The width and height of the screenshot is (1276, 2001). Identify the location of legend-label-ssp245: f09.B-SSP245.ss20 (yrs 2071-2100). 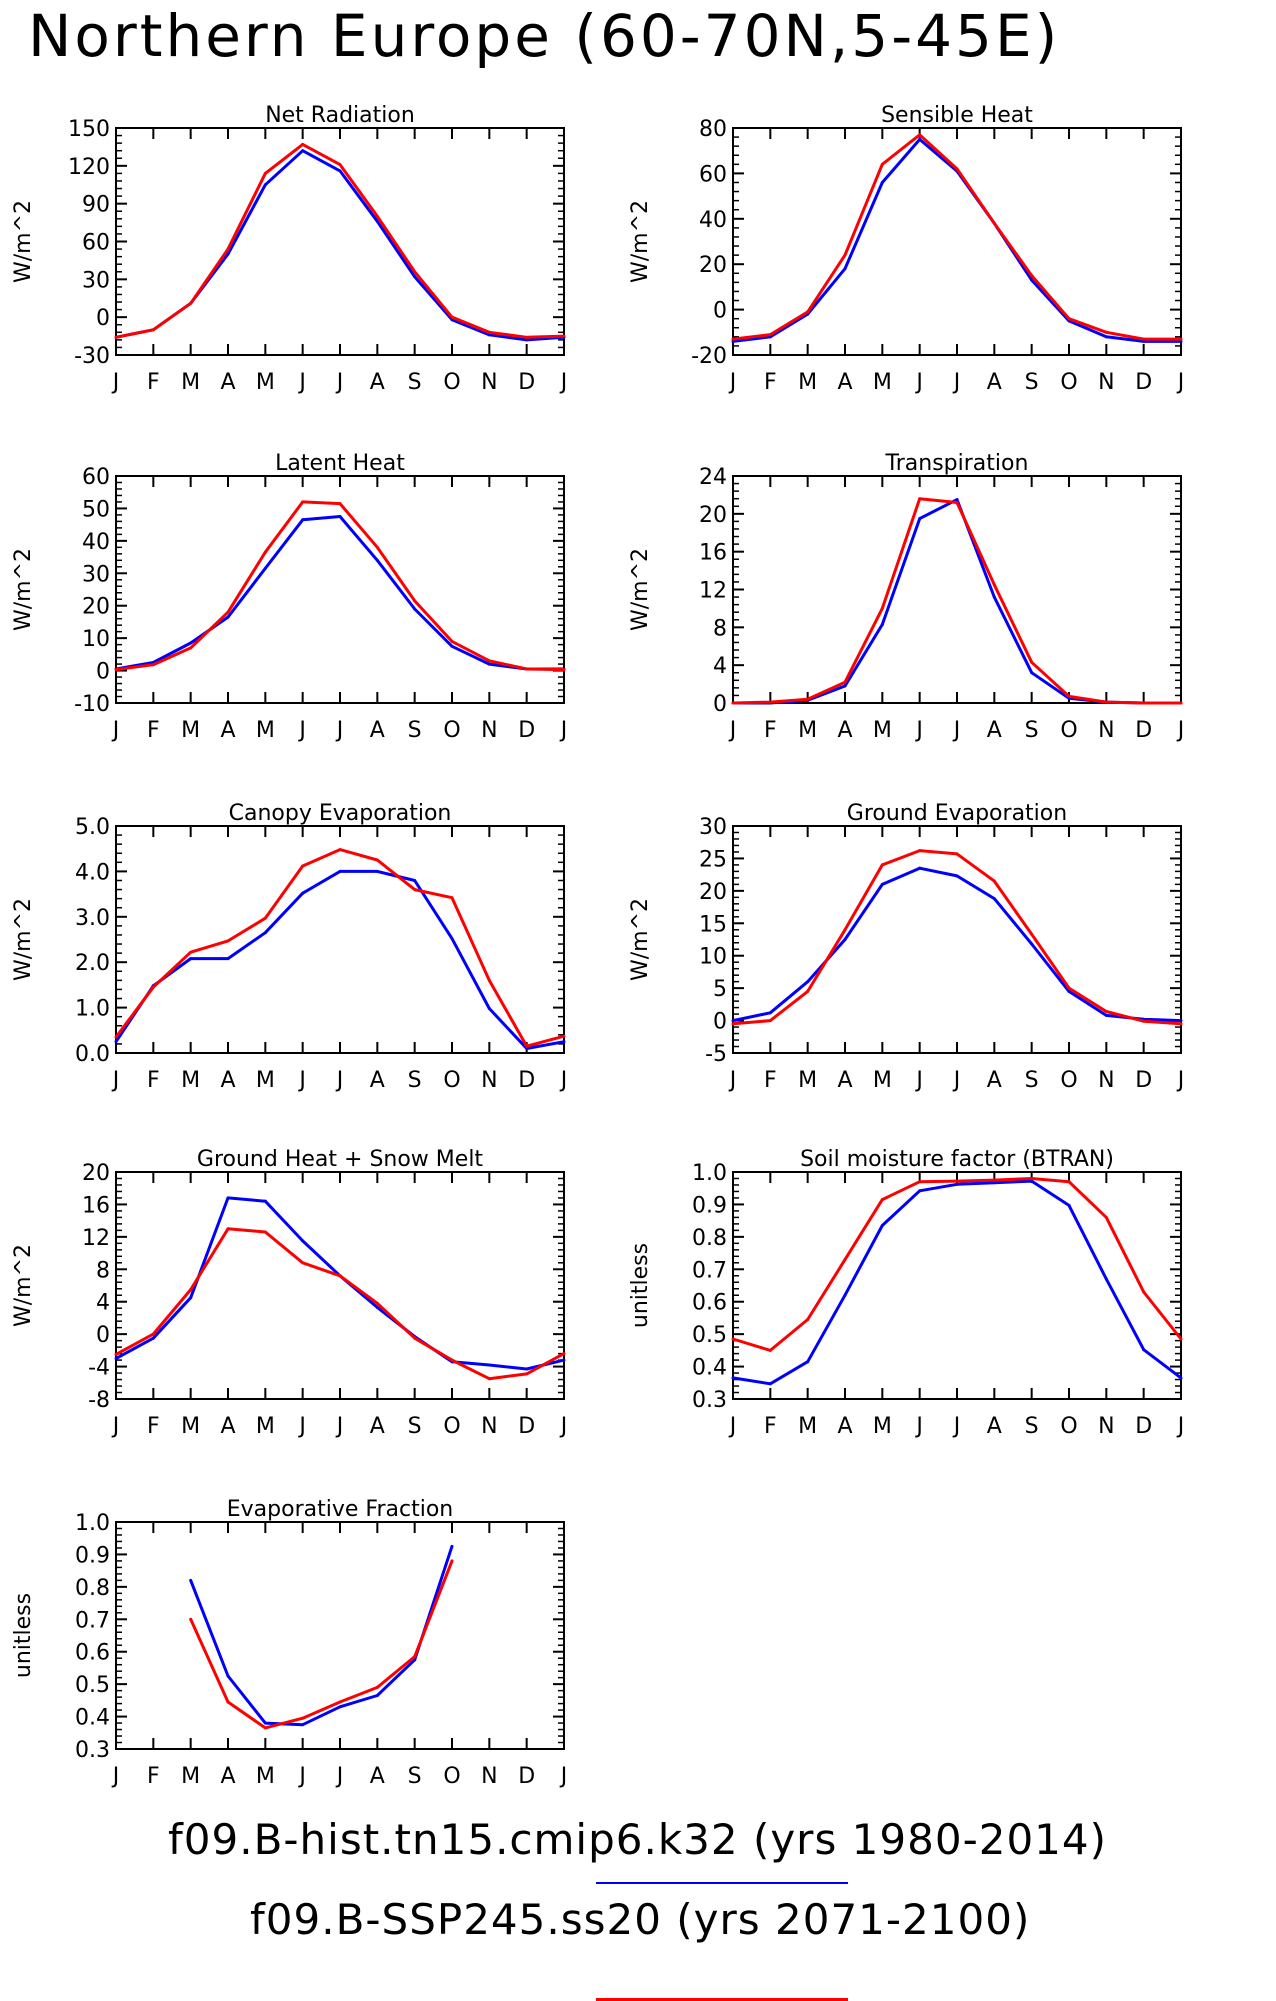
(640, 1919).